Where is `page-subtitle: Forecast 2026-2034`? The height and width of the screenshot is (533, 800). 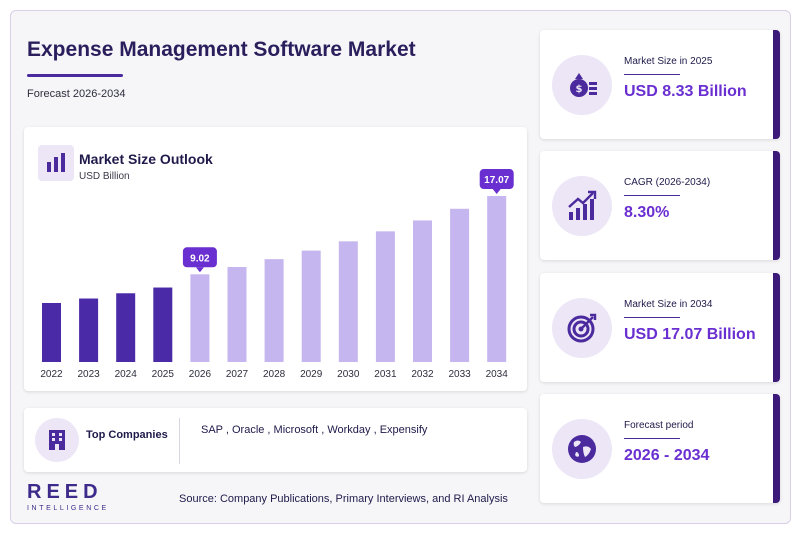
page-subtitle: Forecast 2026-2034 is located at coordinates (76, 94).